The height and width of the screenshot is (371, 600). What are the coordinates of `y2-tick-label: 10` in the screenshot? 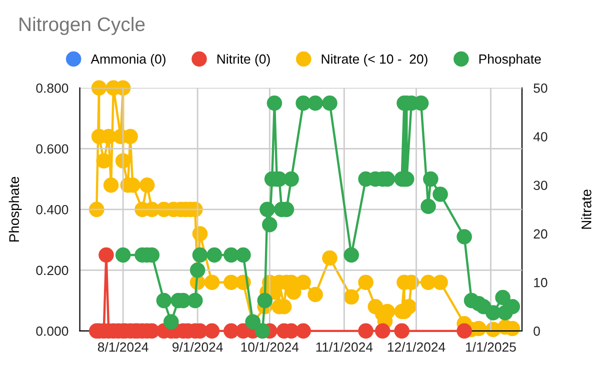 It's located at (541, 283).